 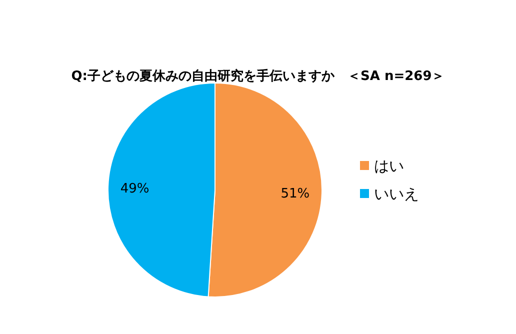 I want to click on title: Q:子どもの夏休みの自由研究を手伝いますか ＜SA n=269＞, so click(x=258, y=76).